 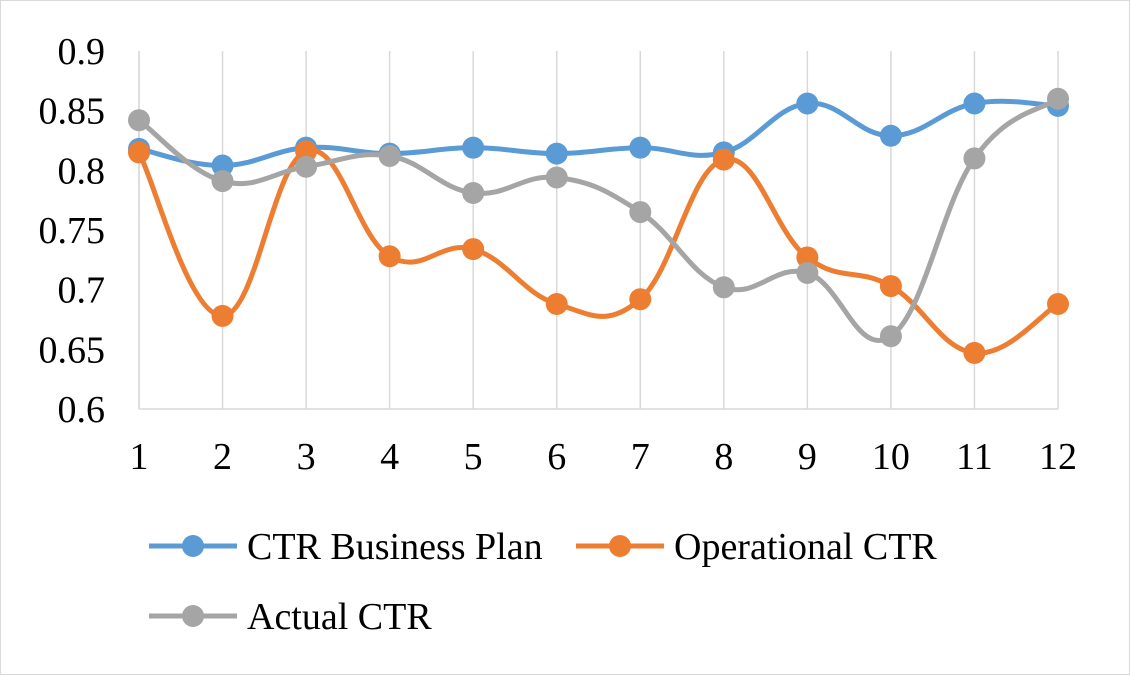 I want to click on legend-item: CTR Business Plan, so click(x=346, y=547).